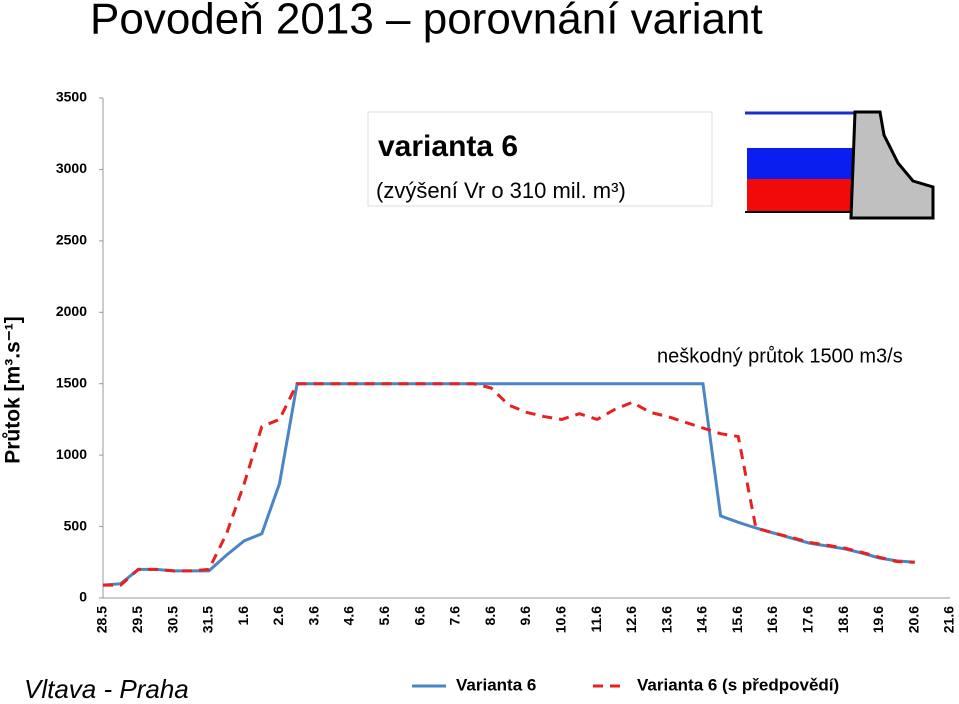 Image resolution: width=959 pixels, height=704 pixels. What do you see at coordinates (71, 97) in the screenshot?
I see `y-tick-label: 3500` at bounding box center [71, 97].